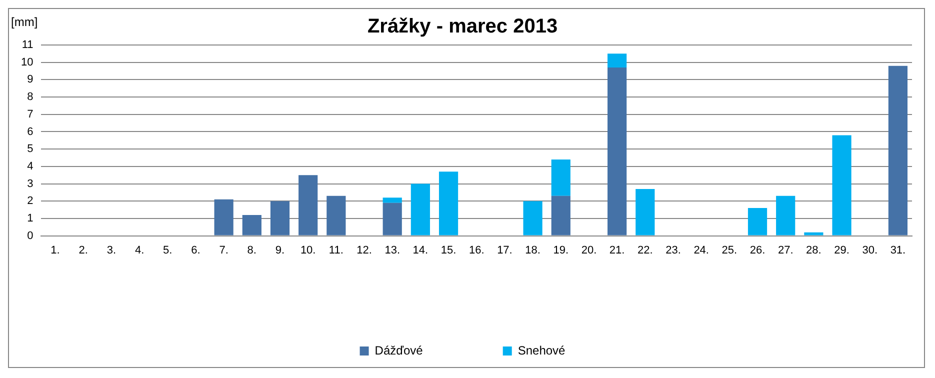  Describe the element at coordinates (30, 236) in the screenshot. I see `y-tick-label: 0` at that location.